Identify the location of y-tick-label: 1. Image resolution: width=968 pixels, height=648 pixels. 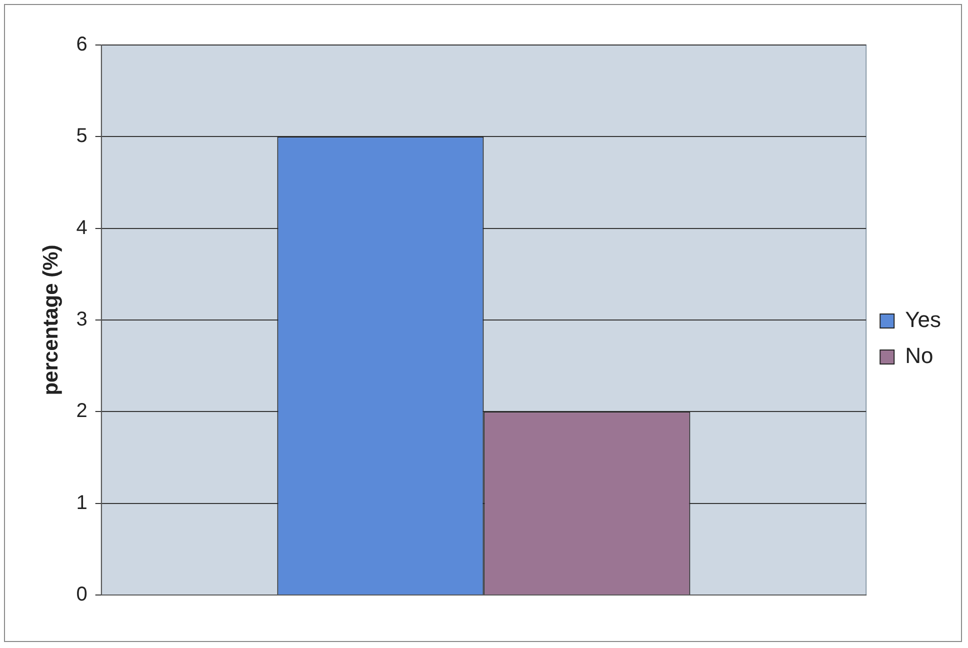
(82, 503).